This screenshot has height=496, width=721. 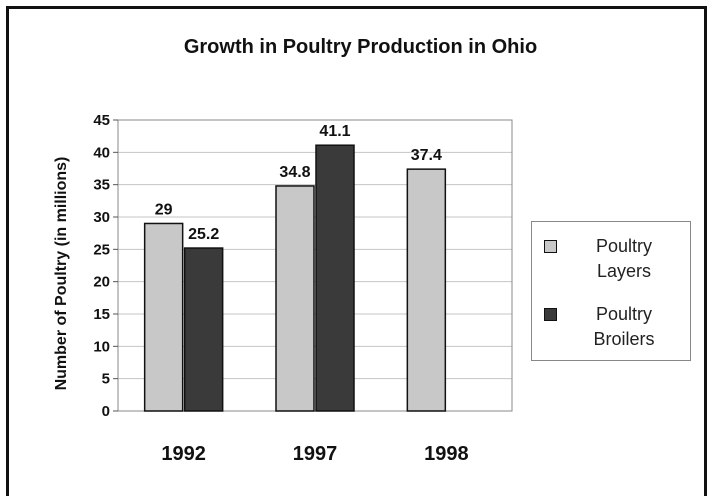 I want to click on legend-label-broilers: Poultry Broilers, so click(x=624, y=326).